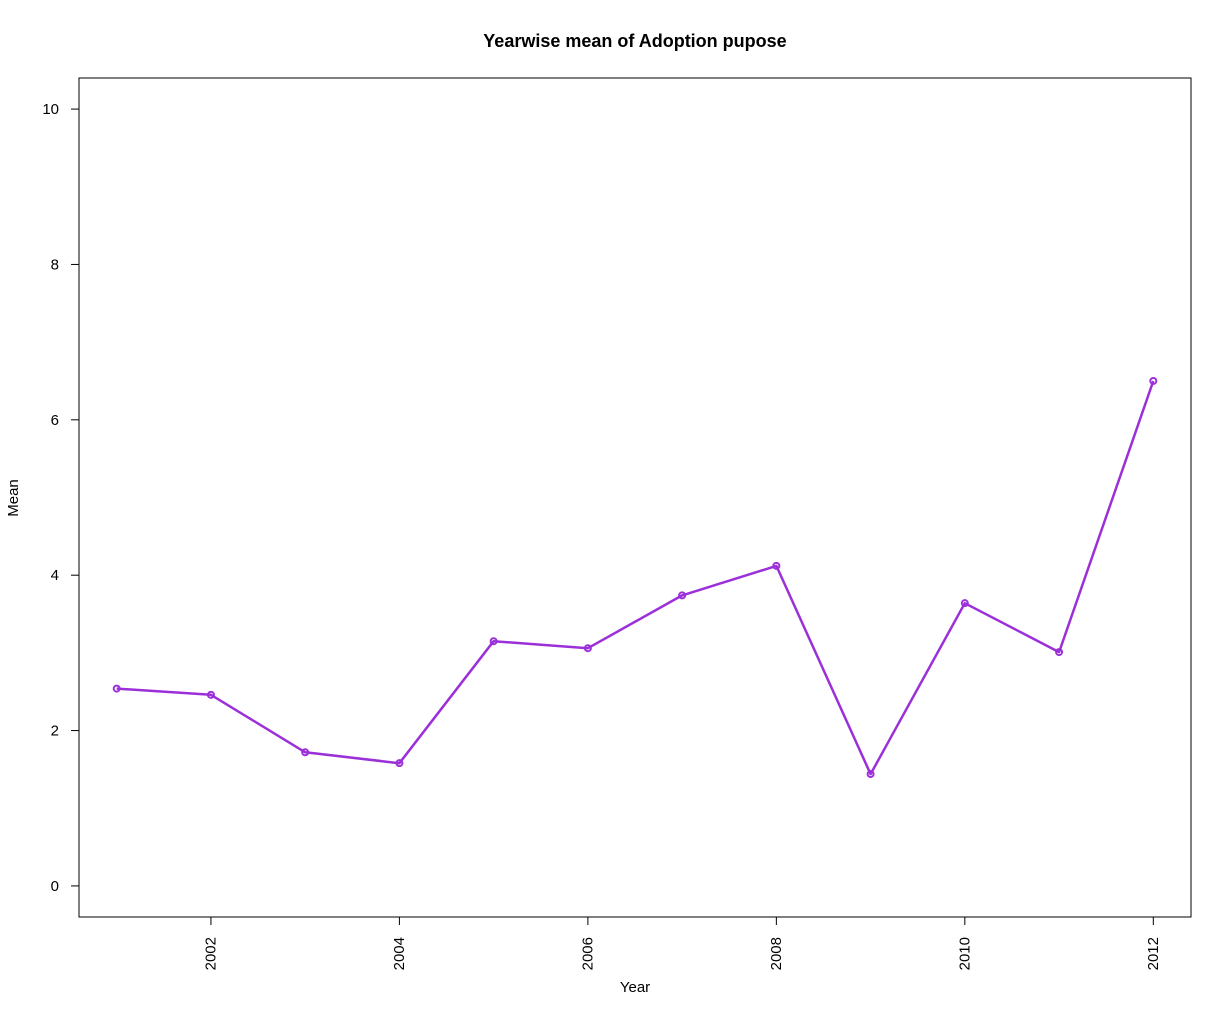 Image resolution: width=1232 pixels, height=1016 pixels. What do you see at coordinates (55, 575) in the screenshot?
I see `y-tick-label: 4` at bounding box center [55, 575].